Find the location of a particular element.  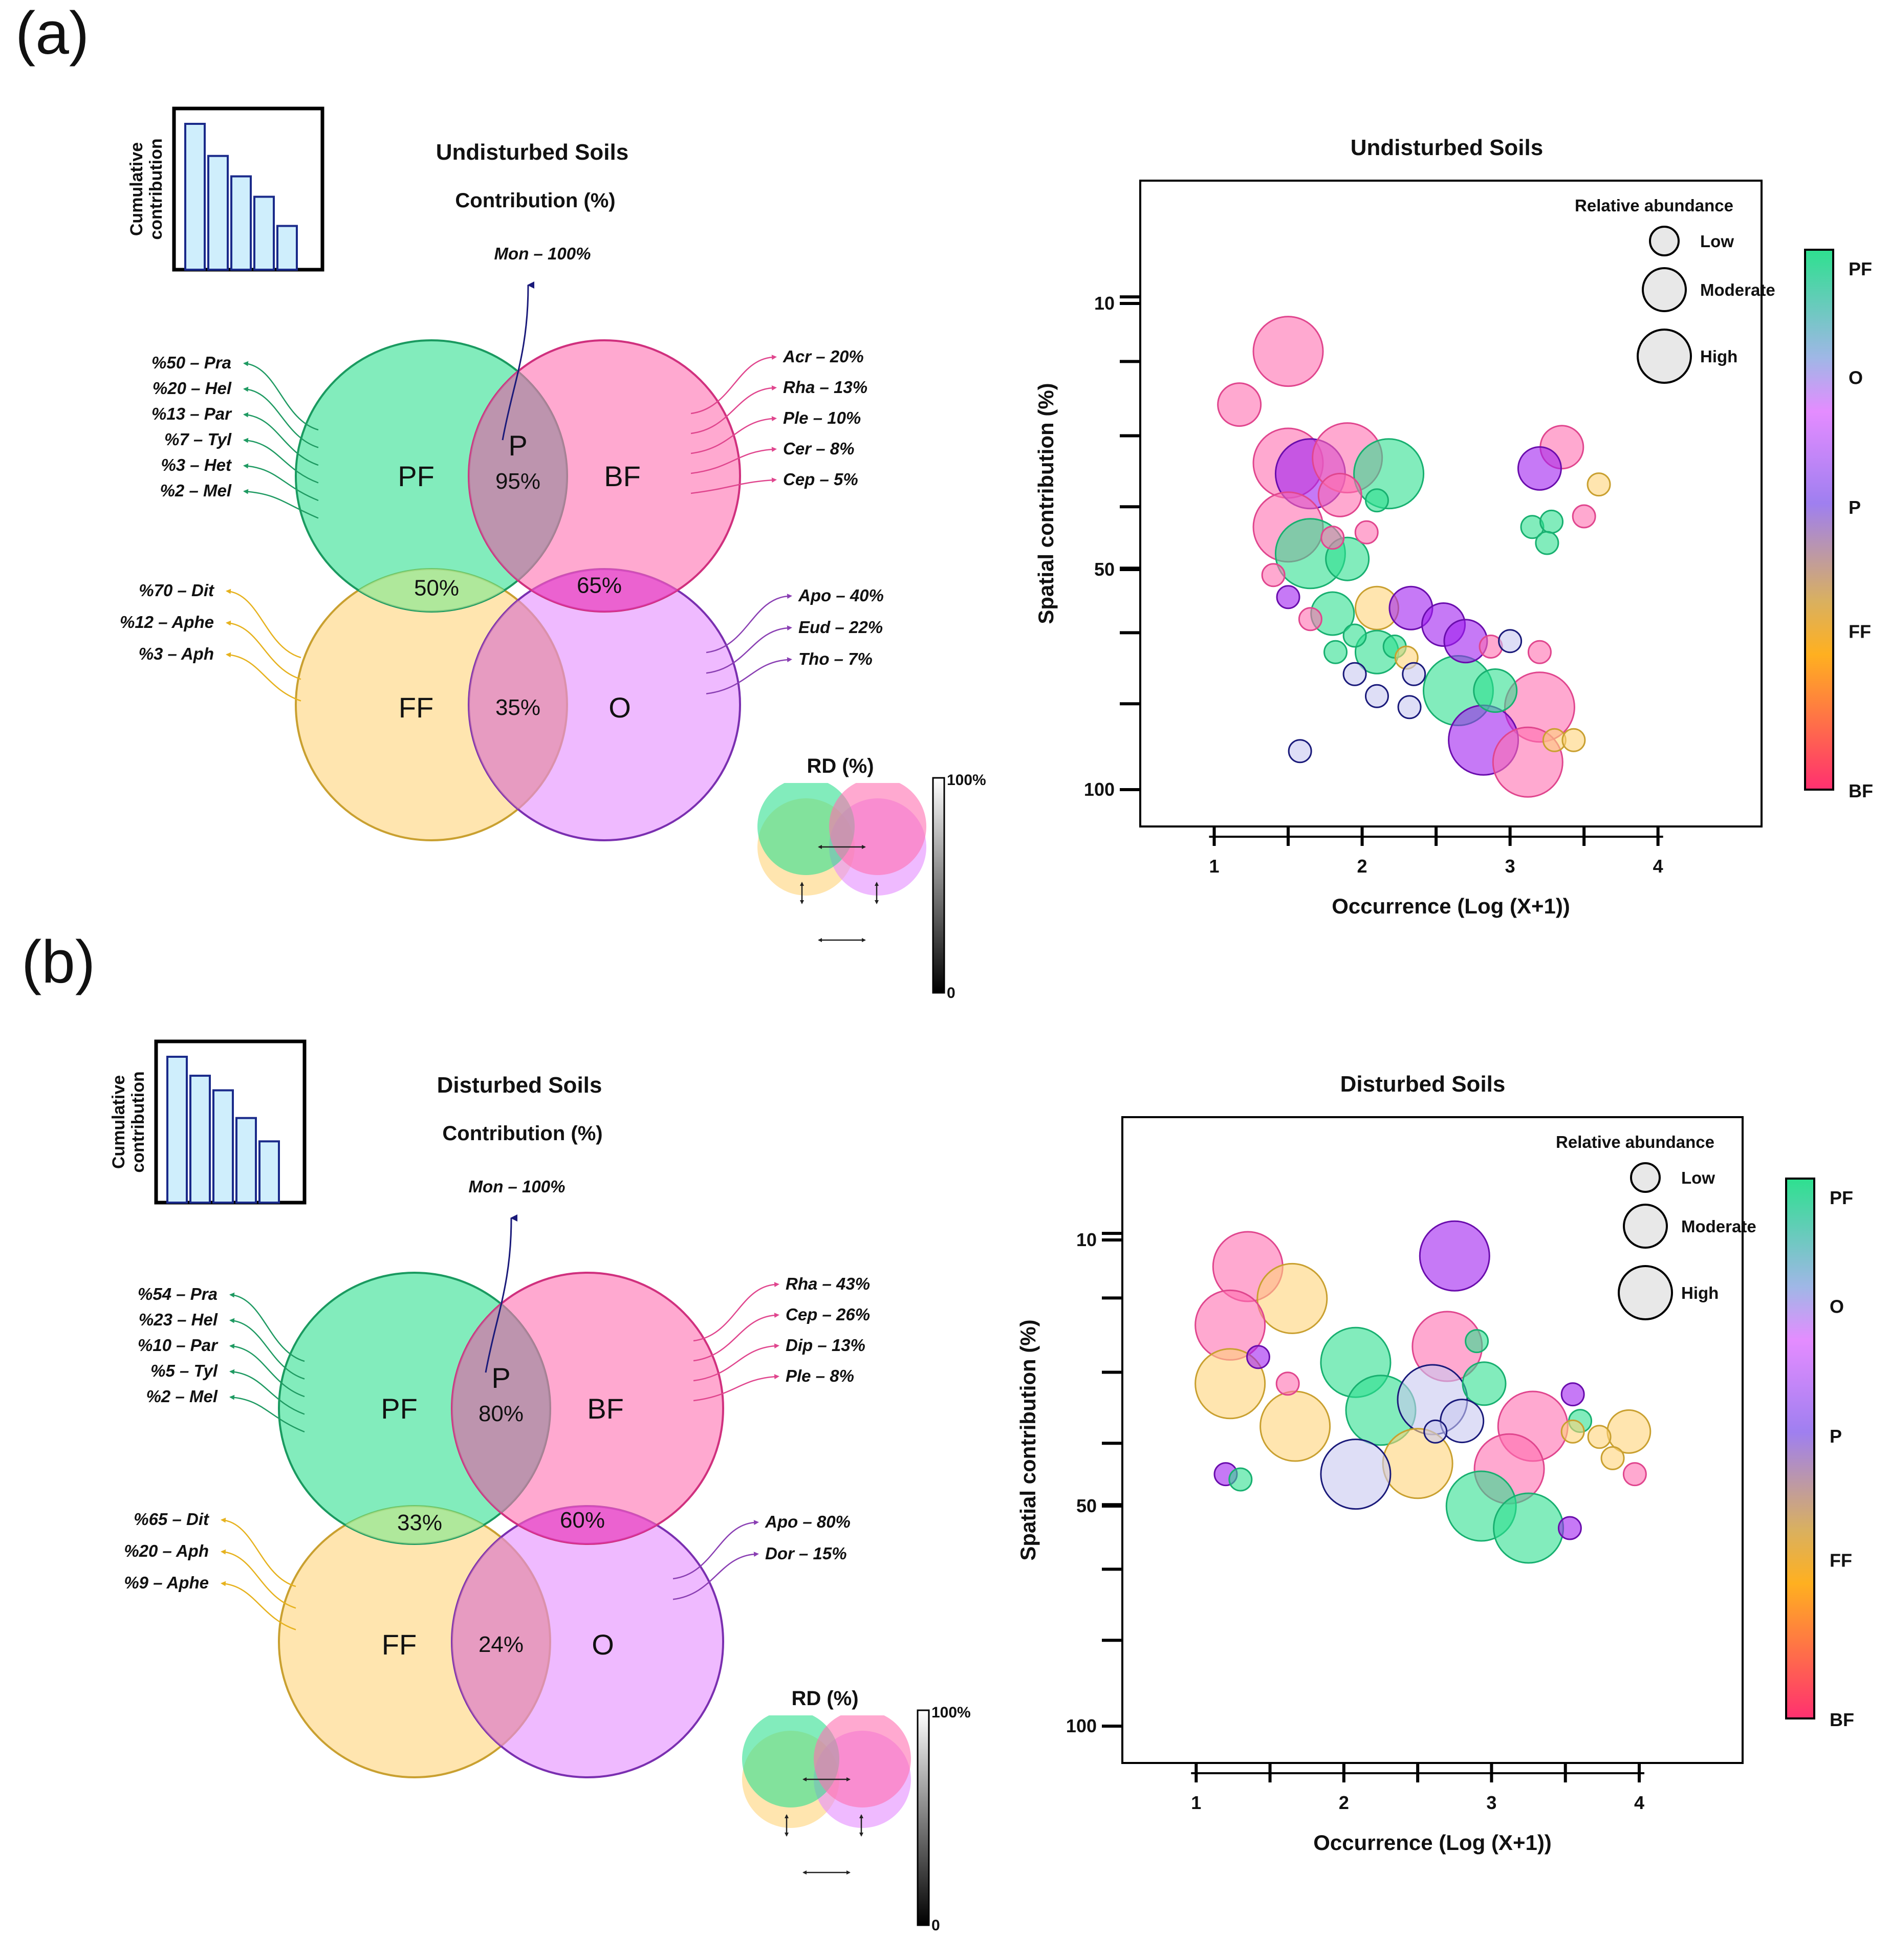

plot-frame is located at coordinates (1433, 1440).